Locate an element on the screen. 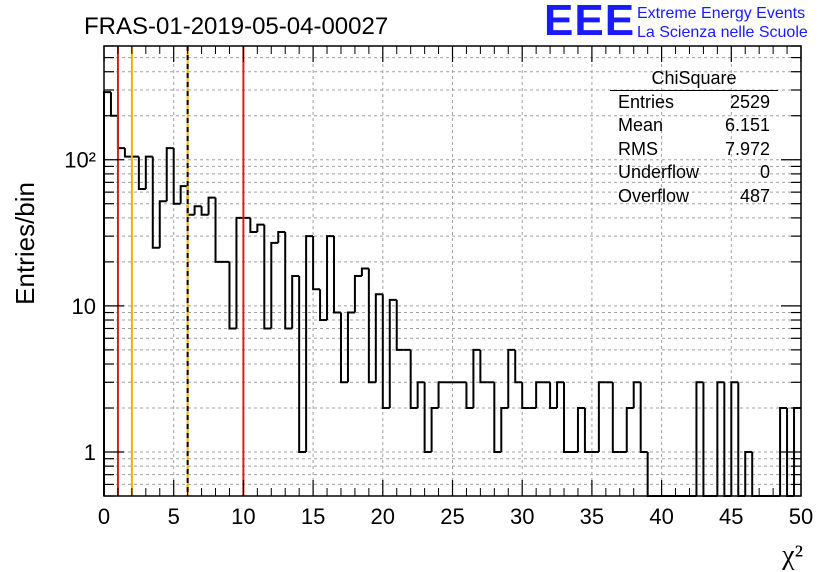 The height and width of the screenshot is (572, 836). eee-logo-line2: La Scienza nelle Scuole is located at coordinates (722, 32).